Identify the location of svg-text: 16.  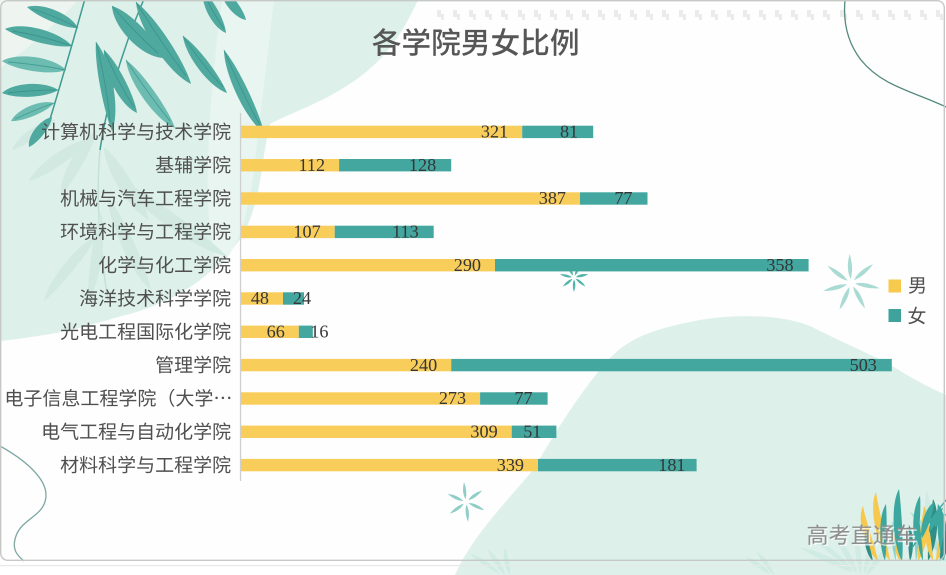
(319, 332).